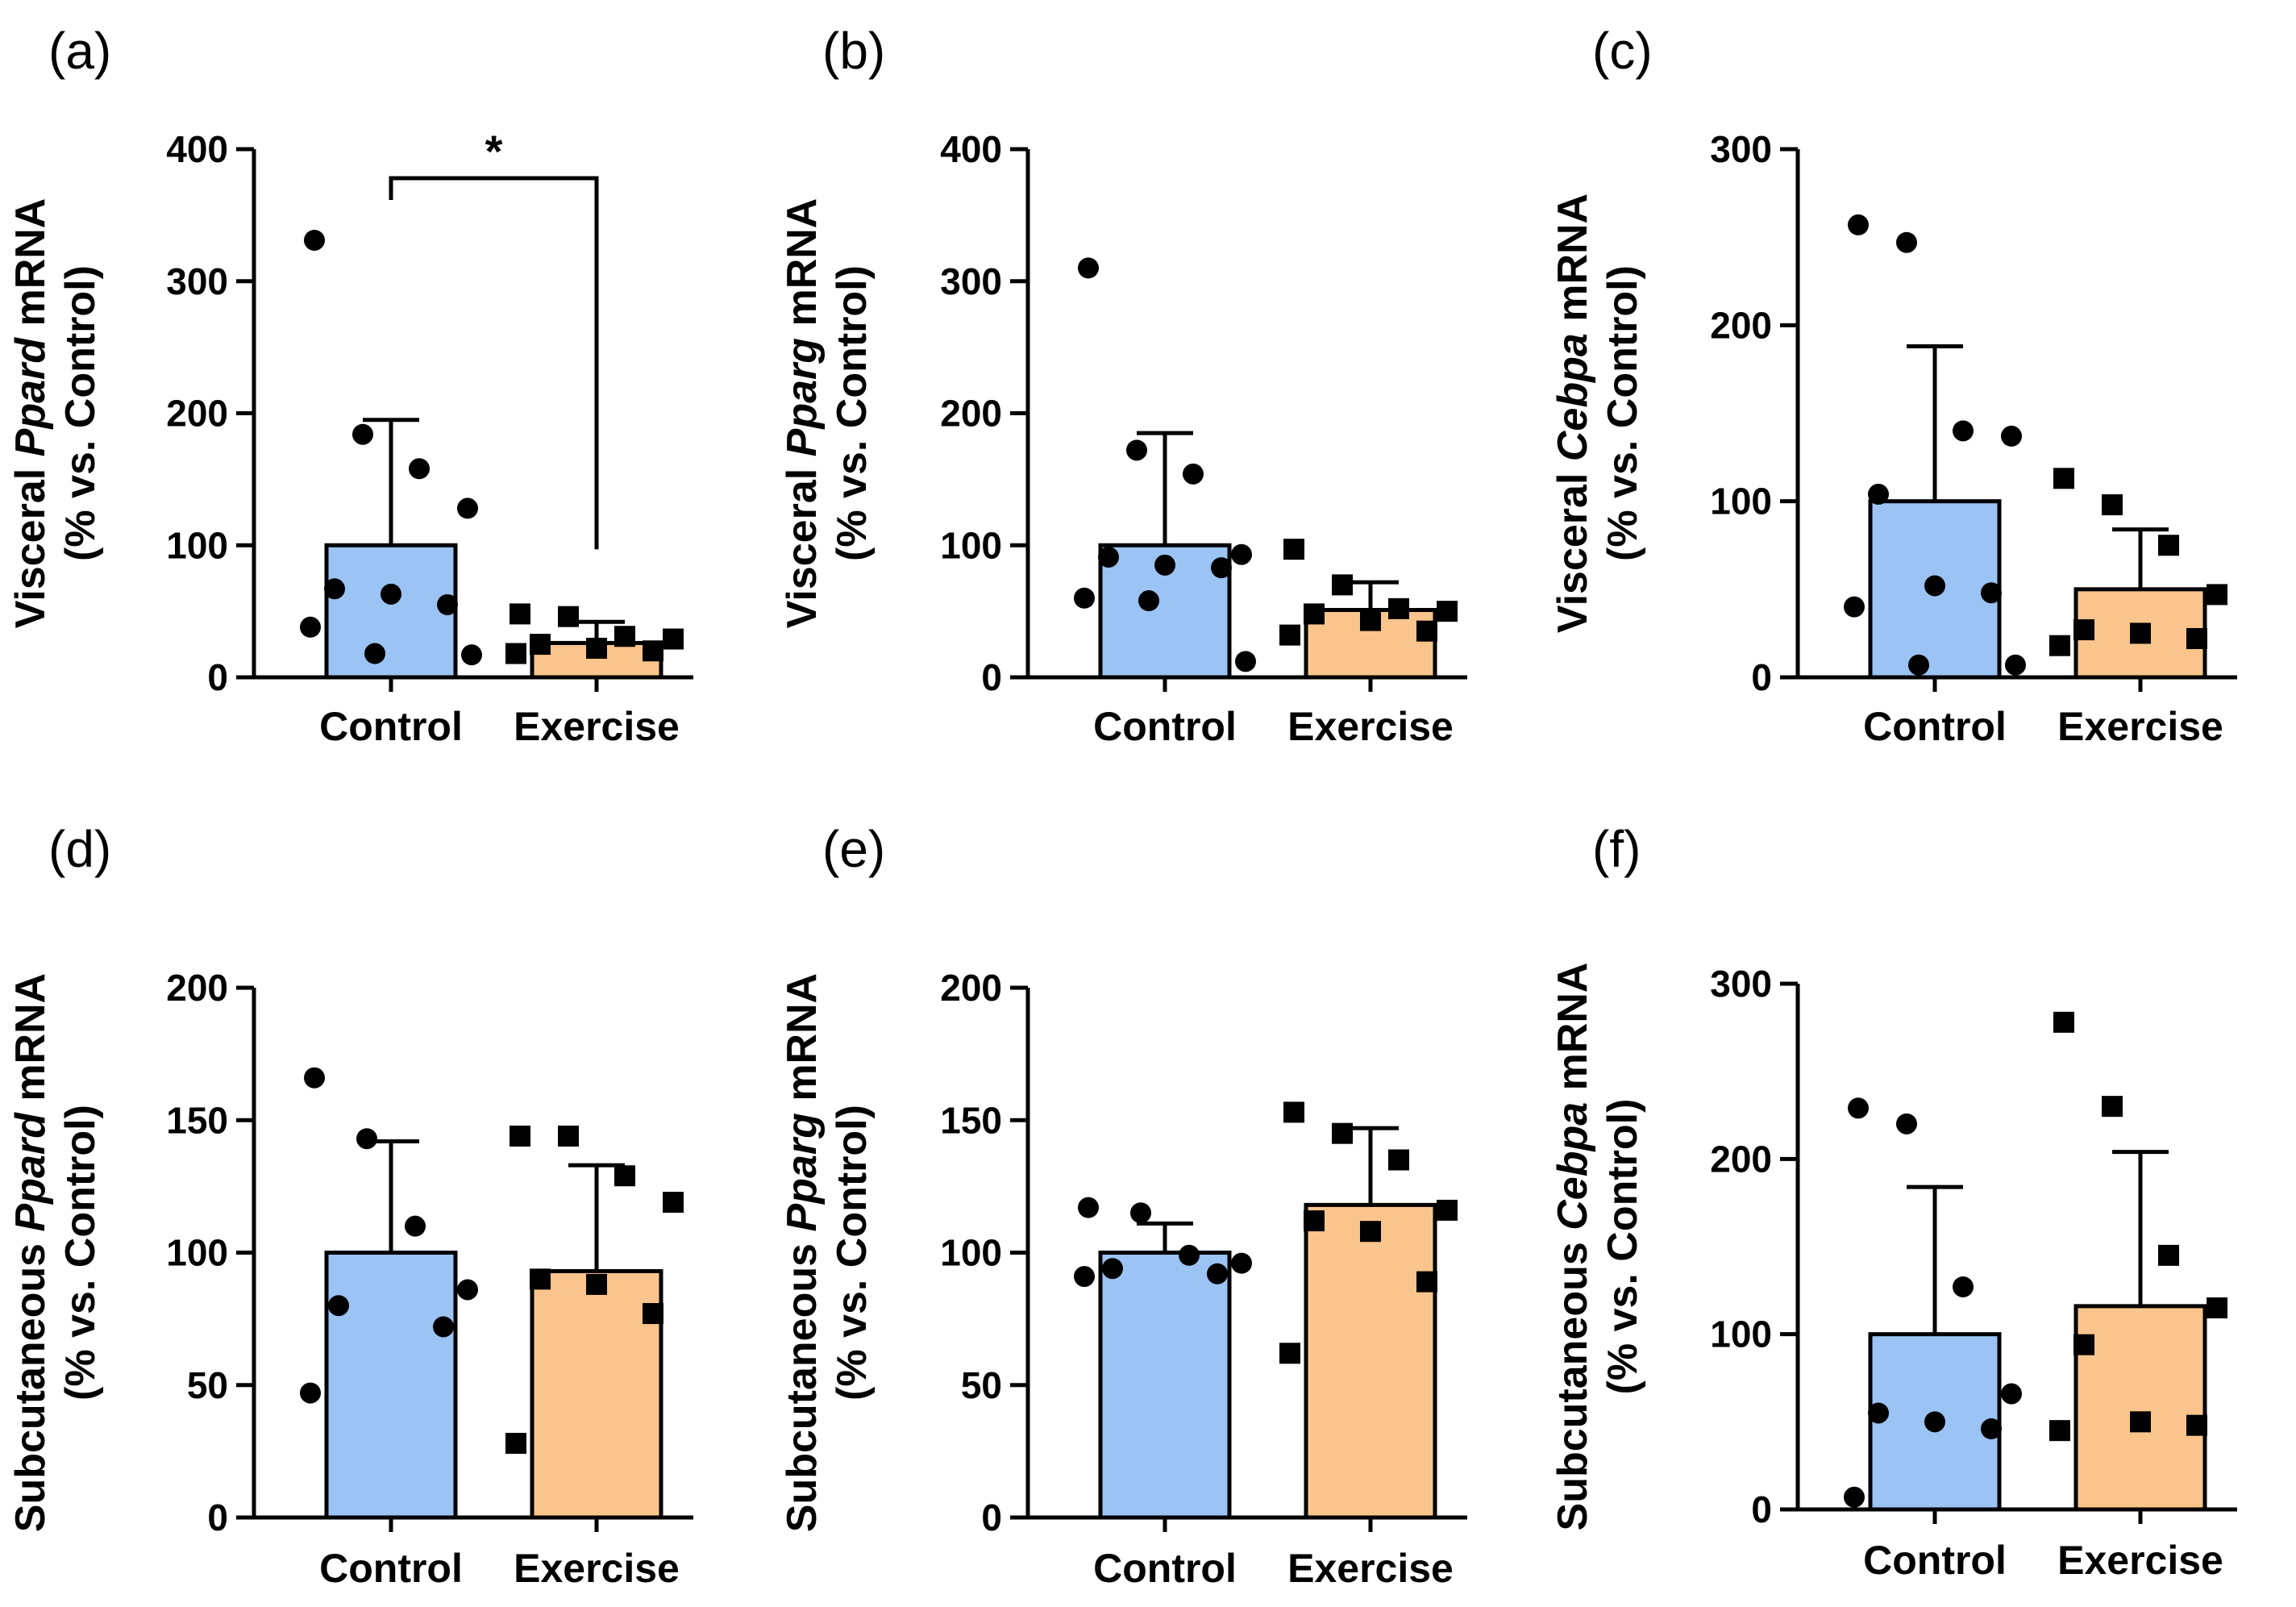 The height and width of the screenshot is (1607, 2296). What do you see at coordinates (1597, 1247) in the screenshot?
I see `y-axis-label: Subcutaneous Cebpa mRNA(% vs. Control)` at bounding box center [1597, 1247].